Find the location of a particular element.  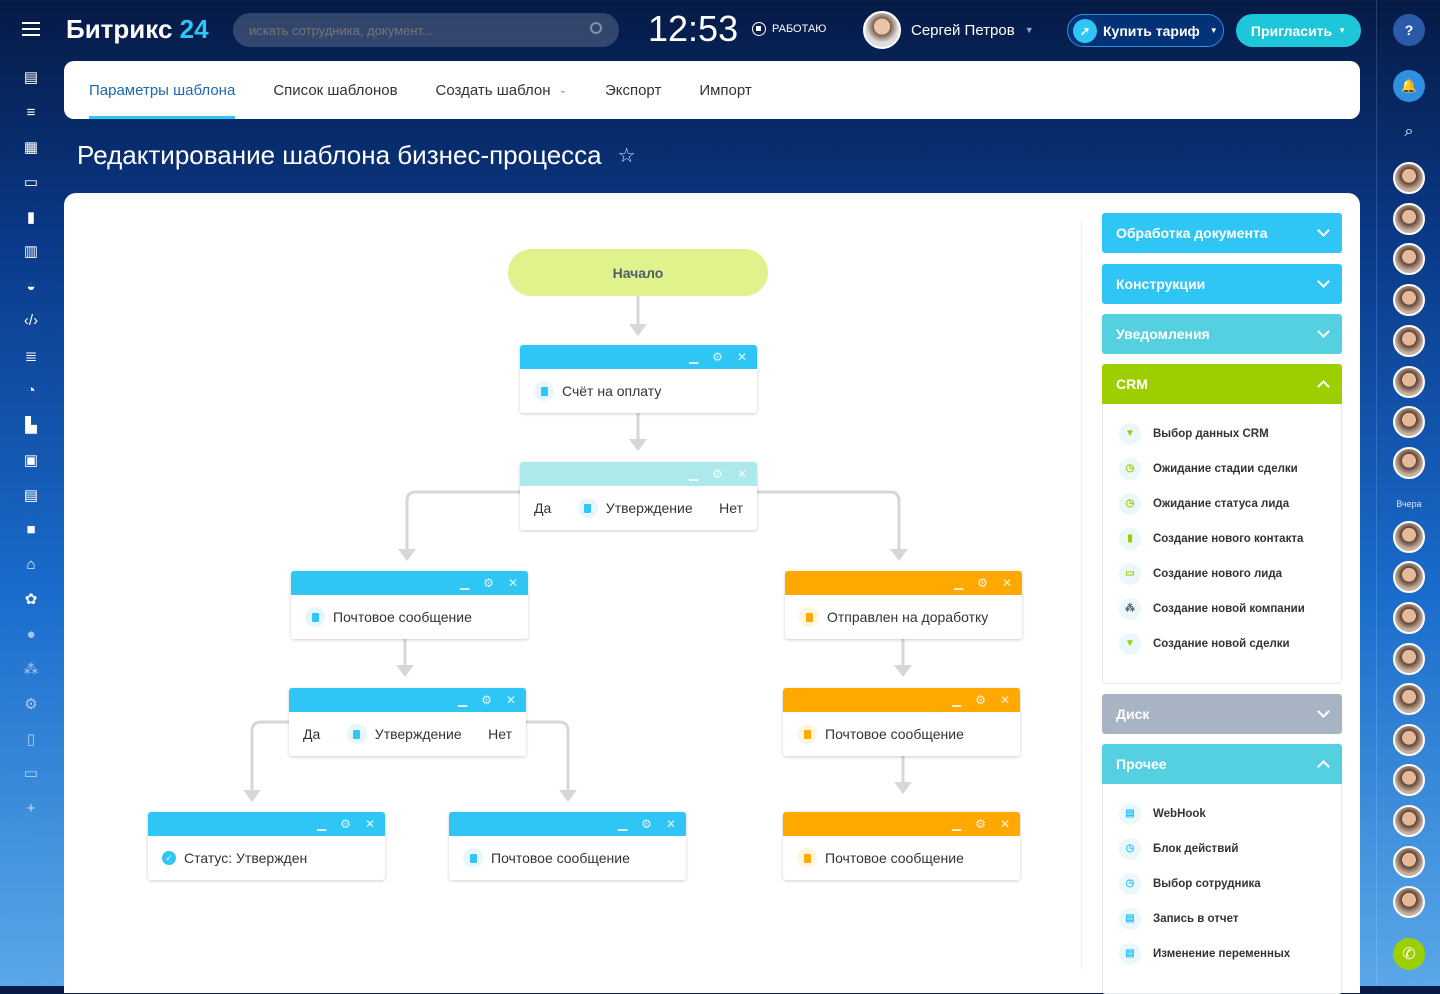

knowledge-icon: ▥ is located at coordinates (31, 252).